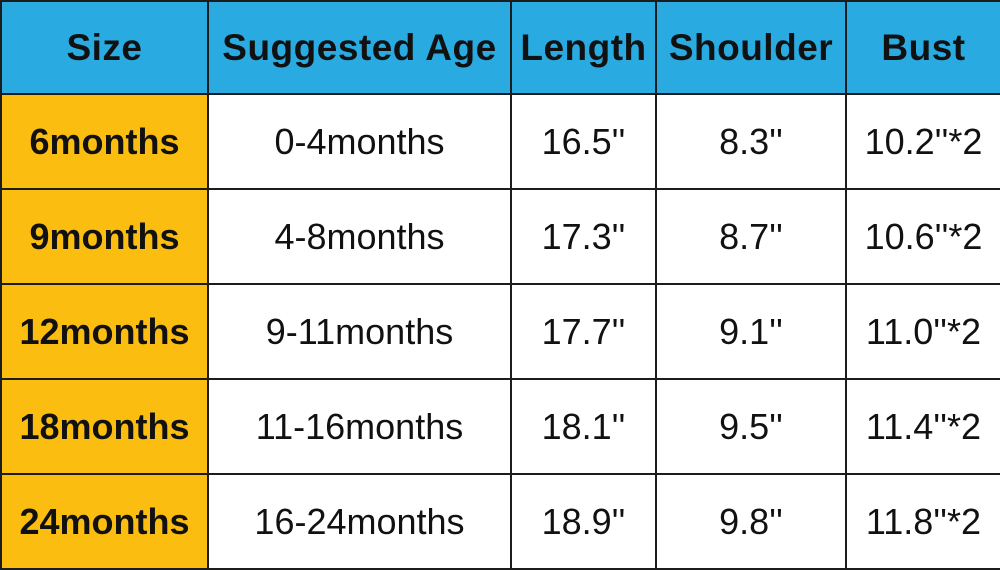  Describe the element at coordinates (922, 331) in the screenshot. I see `cell-bust: 11.0''*2` at that location.